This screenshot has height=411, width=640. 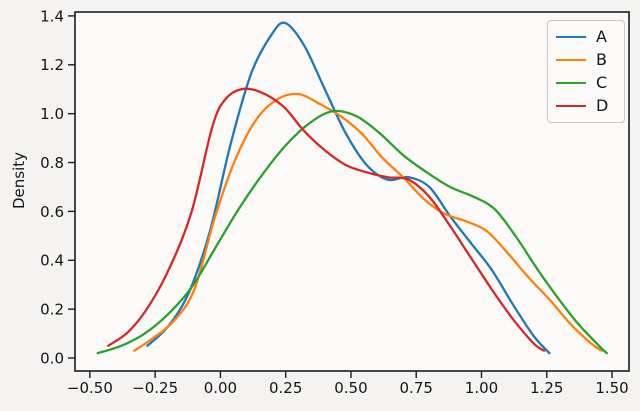 I want to click on x-tick-label: 0.00, so click(x=220, y=388).